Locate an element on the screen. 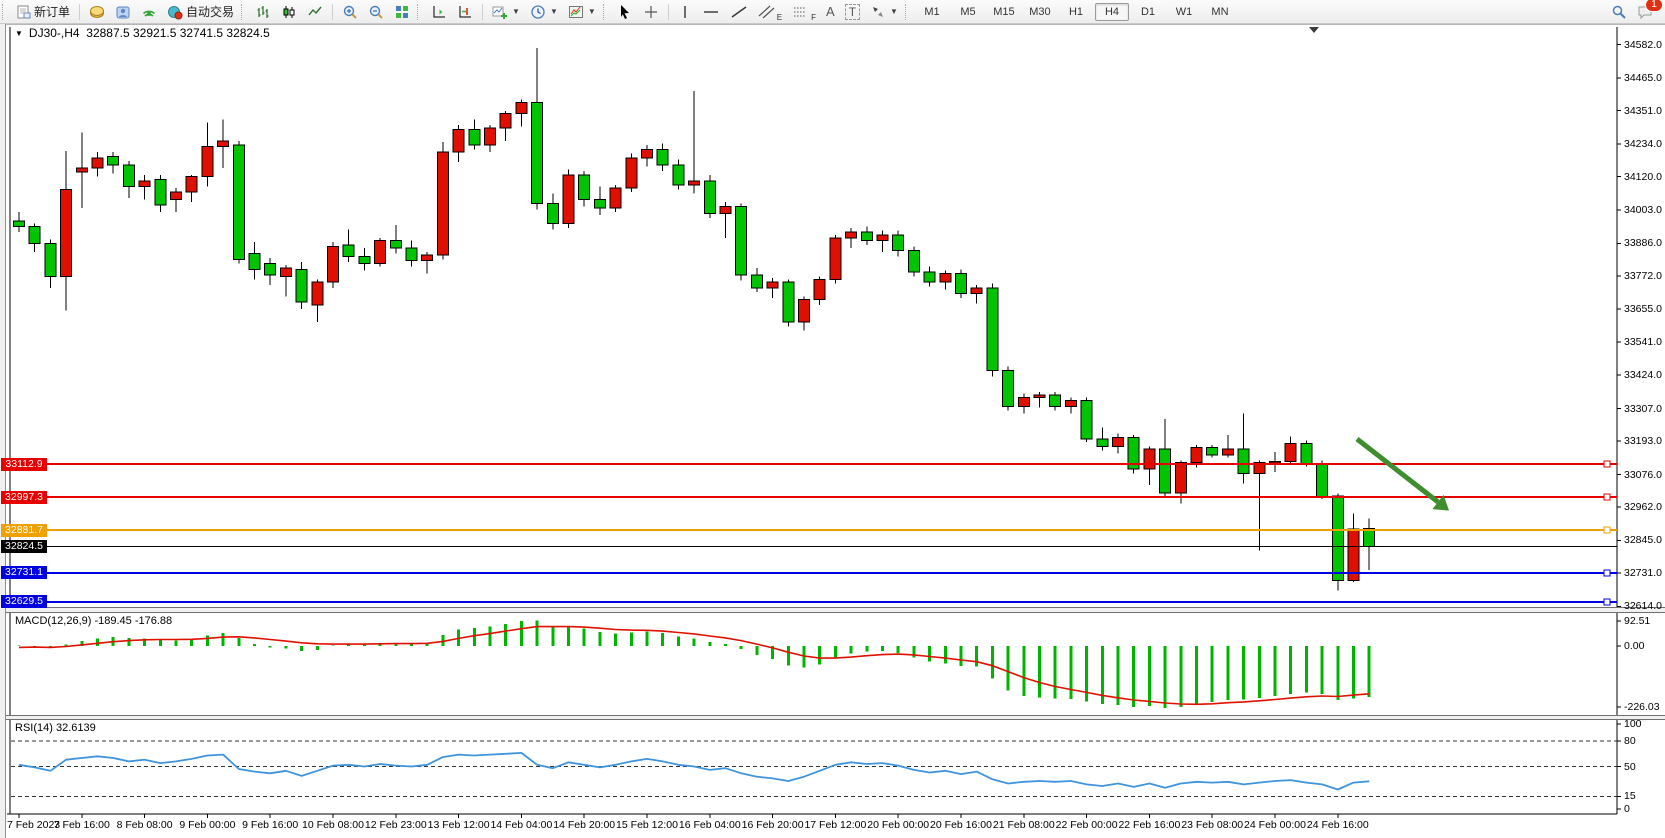 The width and height of the screenshot is (1665, 838). horizontal-line-icon is located at coordinates (710, 11).